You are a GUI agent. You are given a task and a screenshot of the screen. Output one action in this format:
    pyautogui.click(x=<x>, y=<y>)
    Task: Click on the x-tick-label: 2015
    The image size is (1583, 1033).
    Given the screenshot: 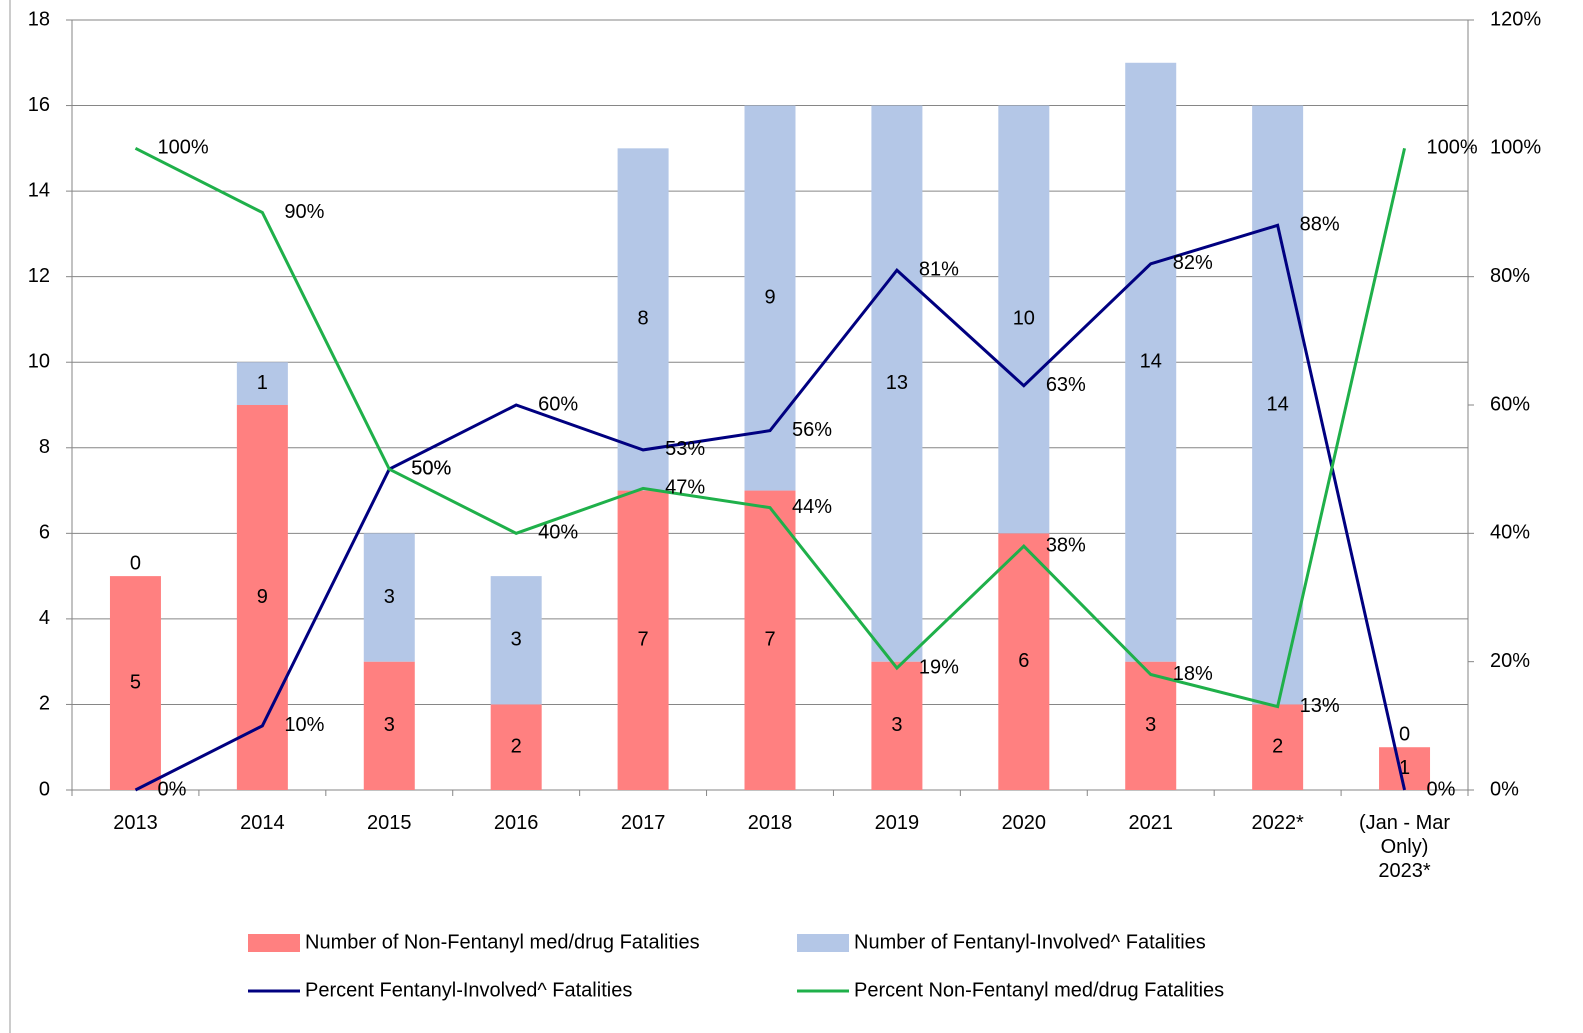 What is the action you would take?
    pyautogui.click(x=389, y=823)
    